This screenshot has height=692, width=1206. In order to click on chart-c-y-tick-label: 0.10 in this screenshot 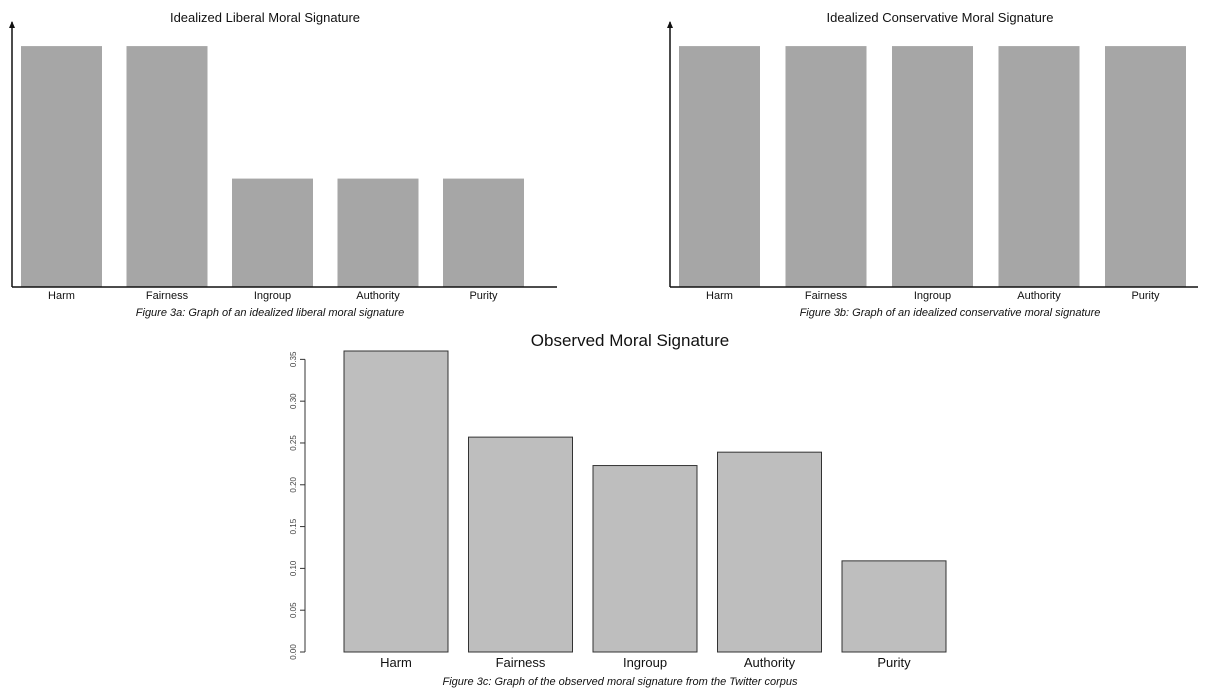, I will do `click(293, 568)`.